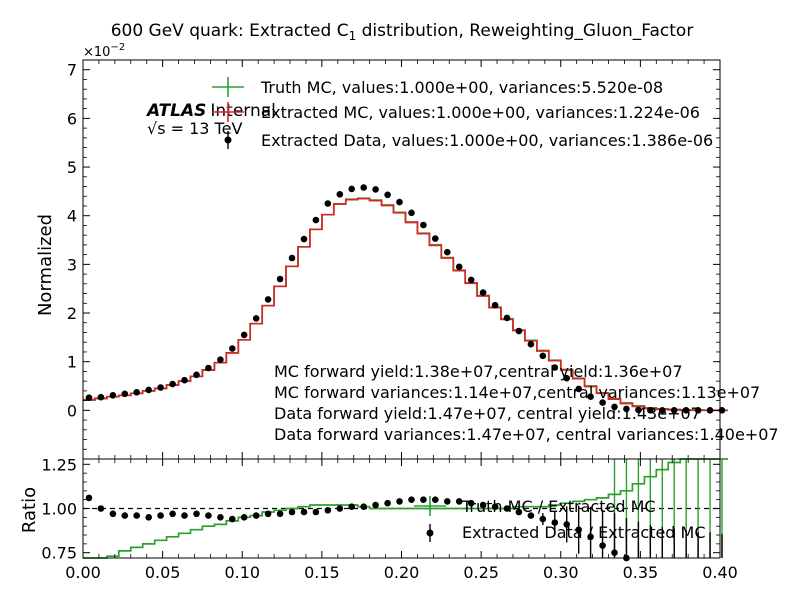 This screenshot has width=799, height=599. Describe the element at coordinates (401, 508) in the screenshot. I see `ratio-plot-frame` at that location.